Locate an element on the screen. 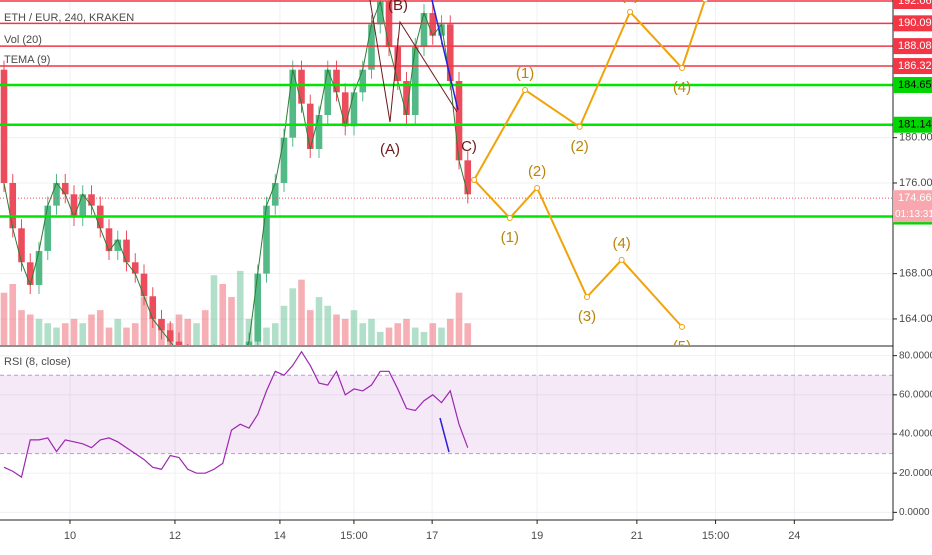  x-tick-label: 24 is located at coordinates (794, 536).